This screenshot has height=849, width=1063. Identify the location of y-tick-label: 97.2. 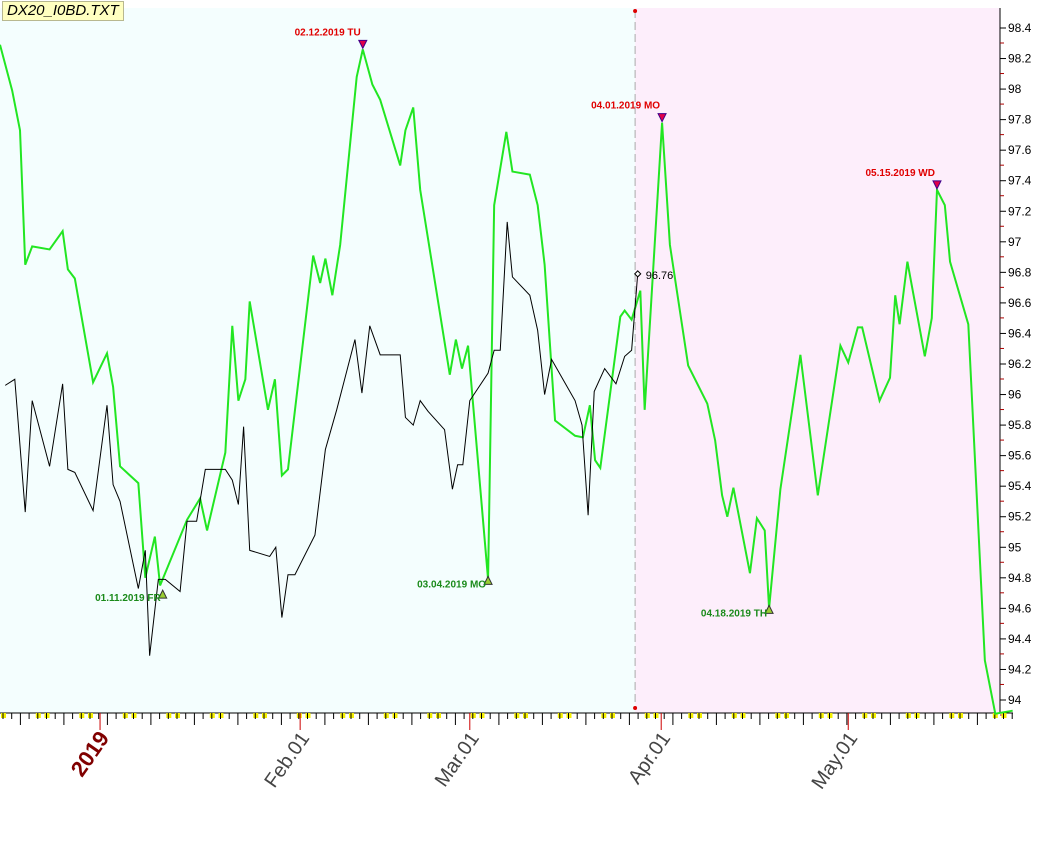
(1020, 211).